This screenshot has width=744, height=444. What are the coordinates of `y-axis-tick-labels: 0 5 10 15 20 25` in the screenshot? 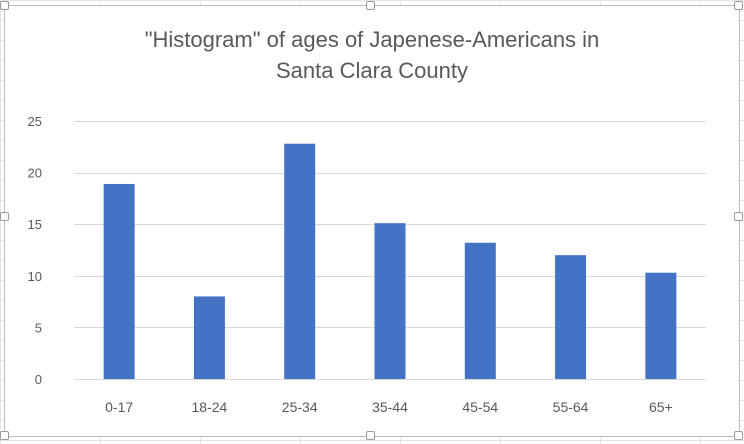 It's located at (35, 250).